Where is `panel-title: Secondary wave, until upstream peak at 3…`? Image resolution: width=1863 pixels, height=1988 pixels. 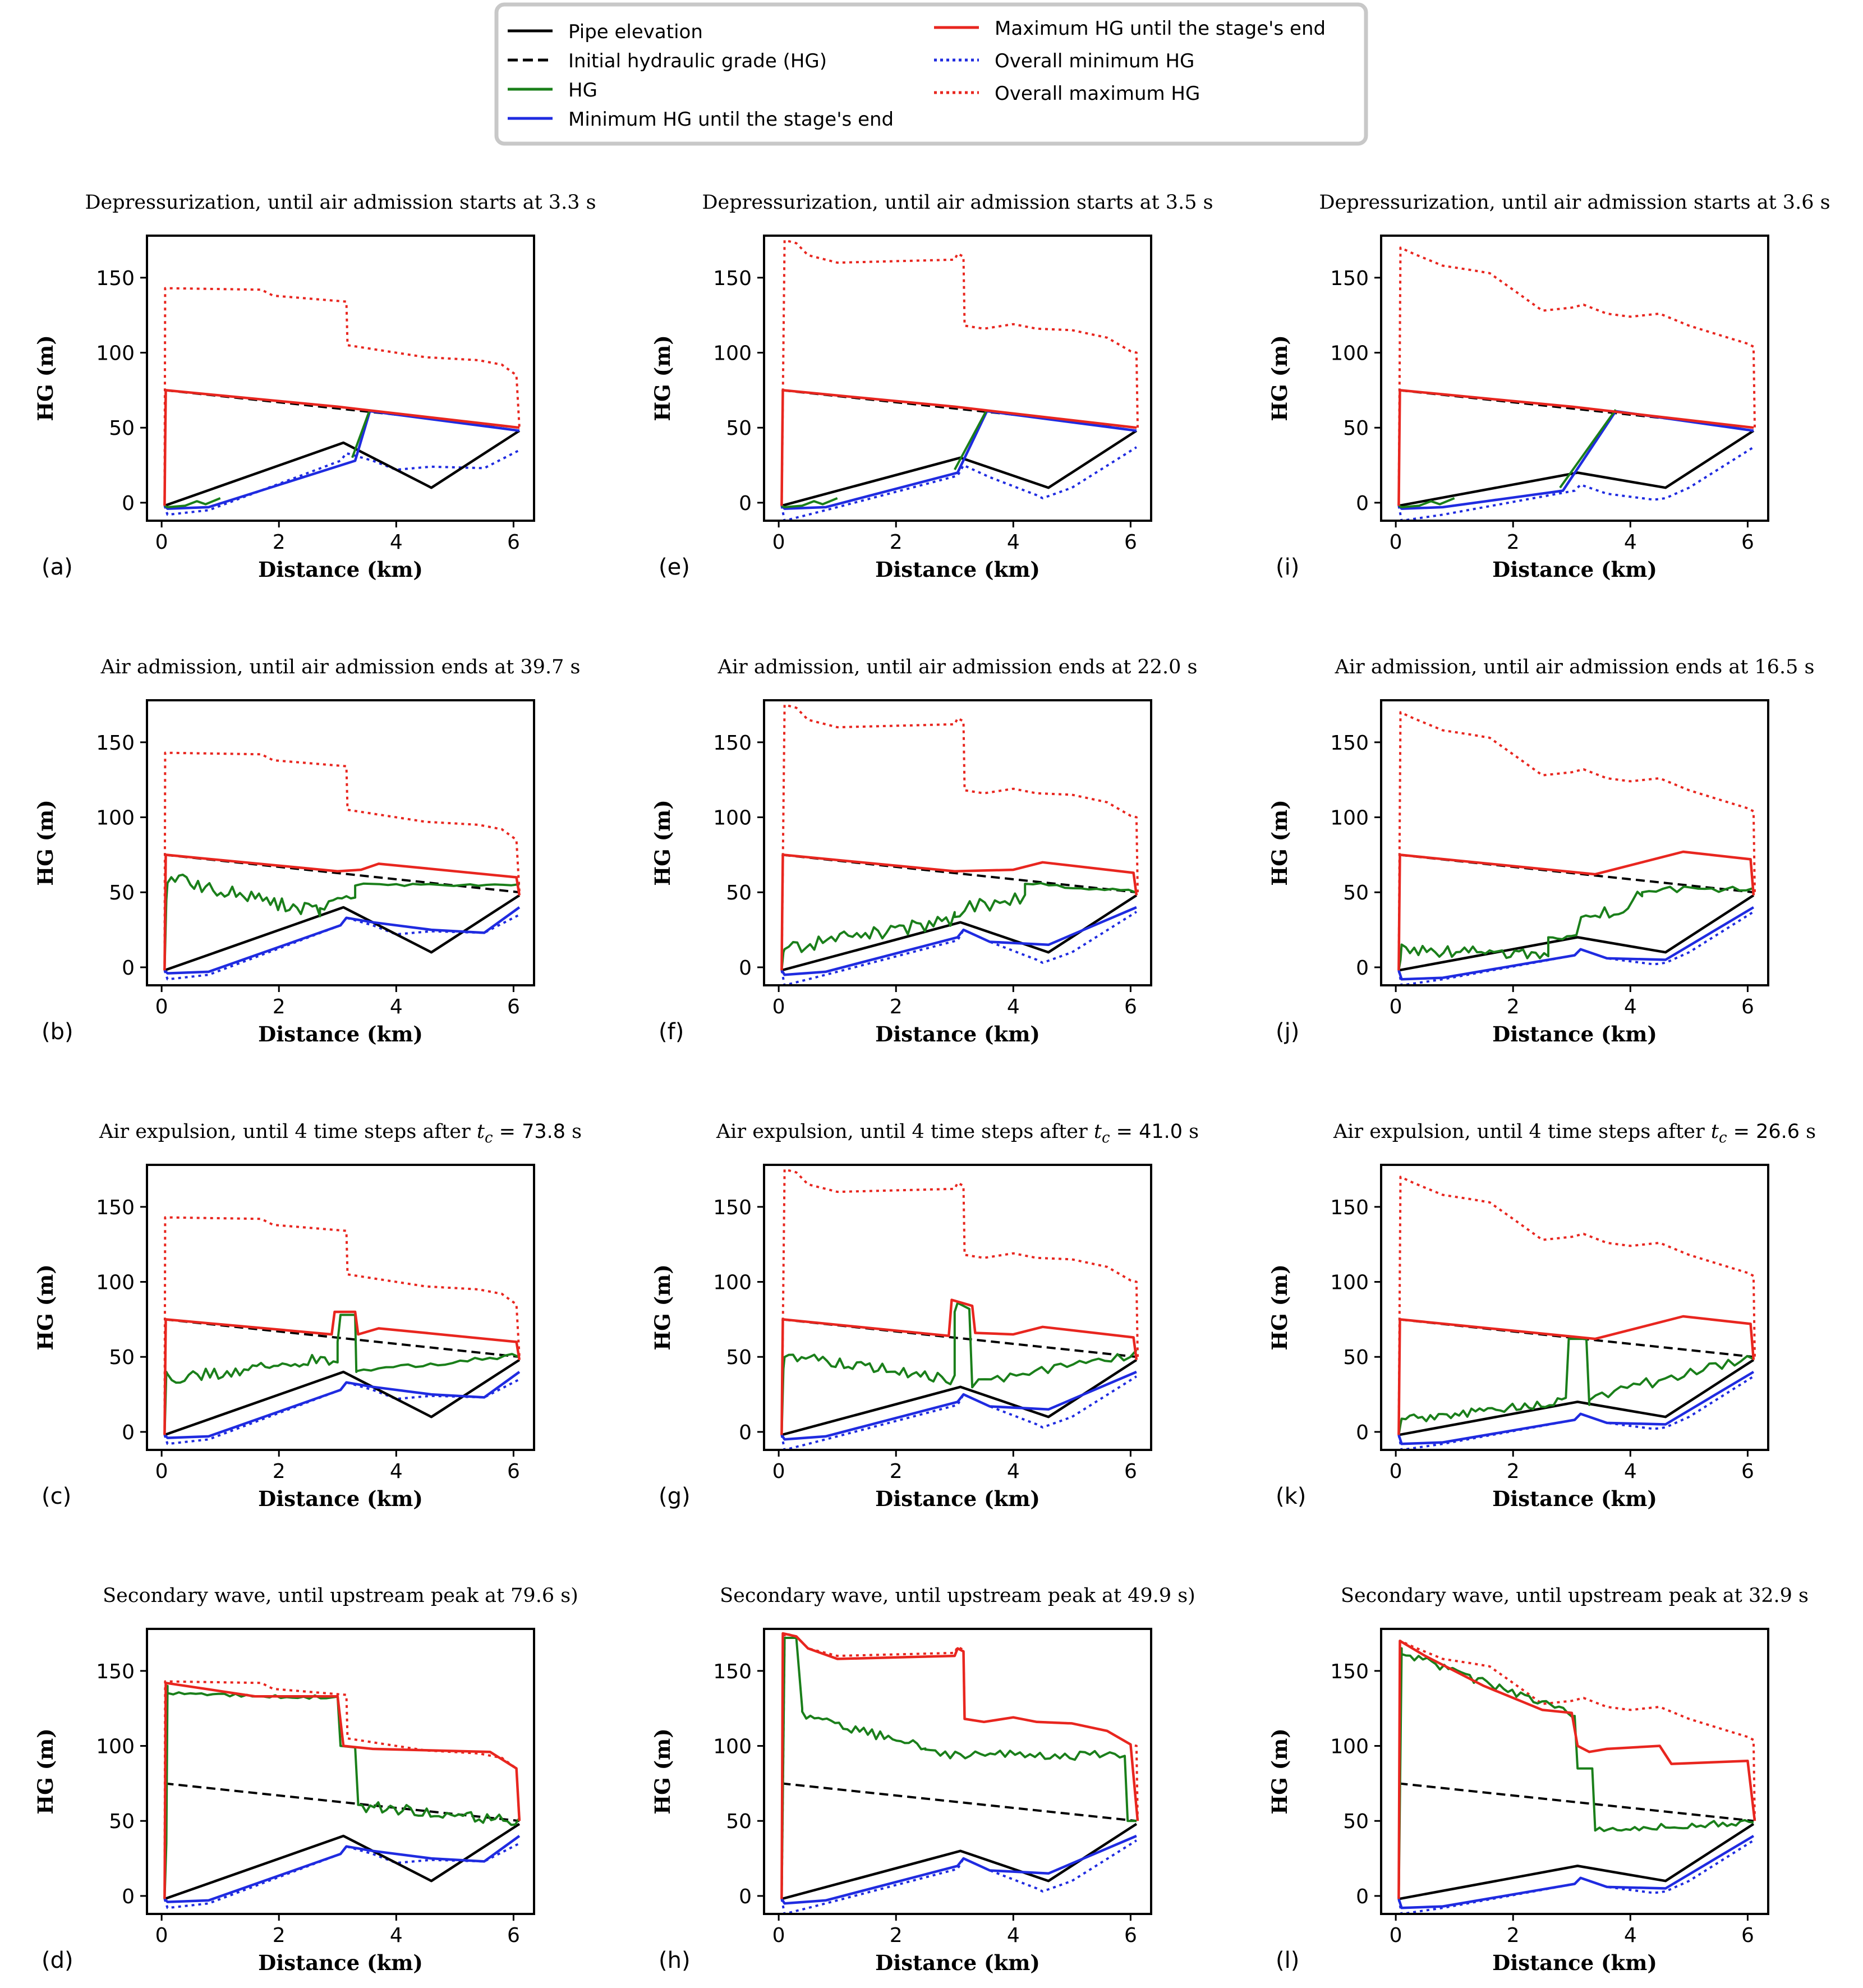 panel-title: Secondary wave, until upstream peak at 3… is located at coordinates (1575, 1596).